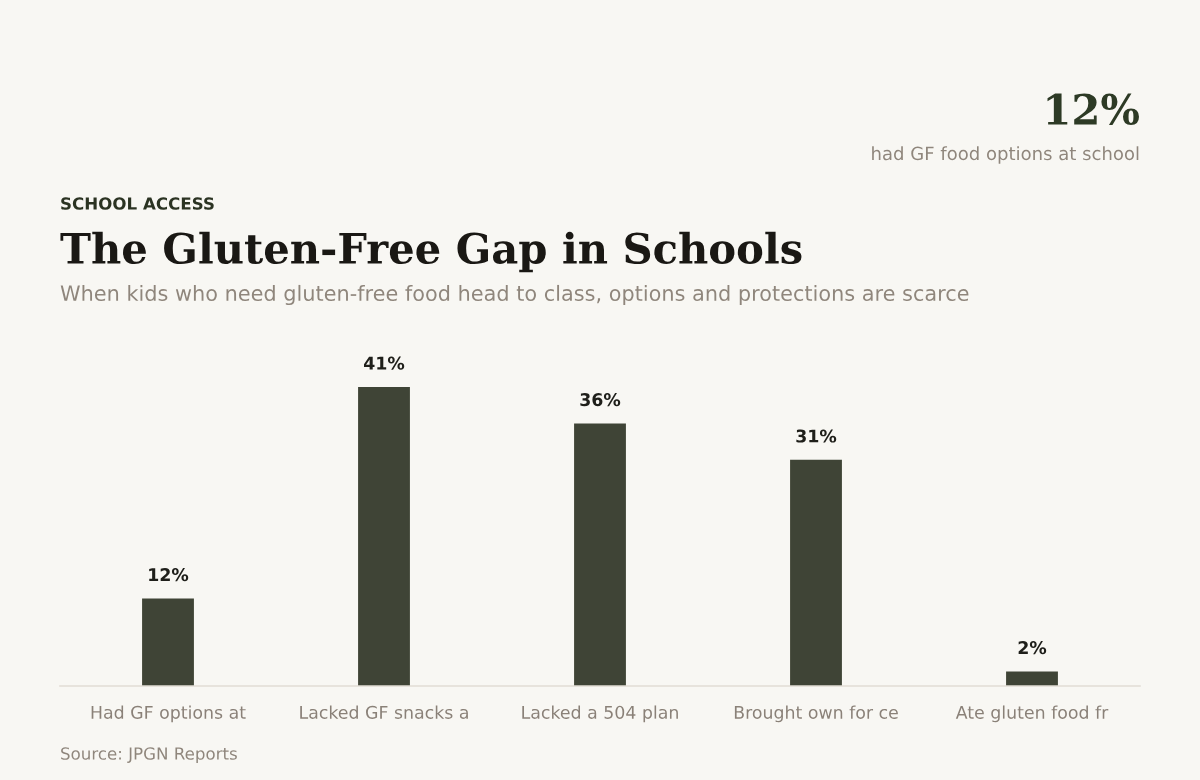 The height and width of the screenshot is (780, 1200). What do you see at coordinates (137, 203) in the screenshot?
I see `text: SCHOOL ACCESS` at bounding box center [137, 203].